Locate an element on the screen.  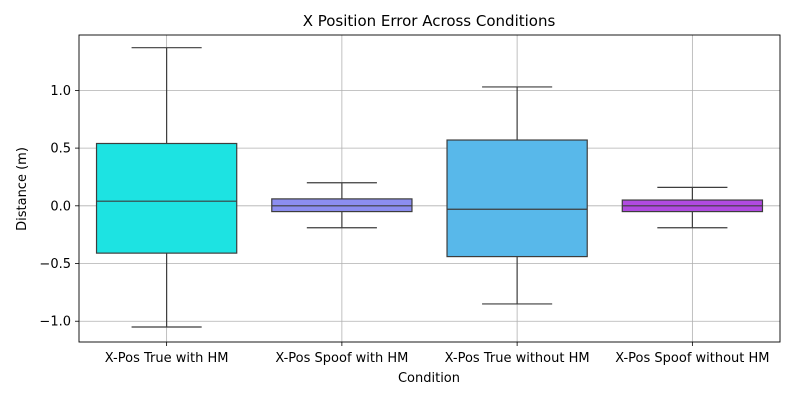
y-tick-label: 1.0 is located at coordinates (60, 91).